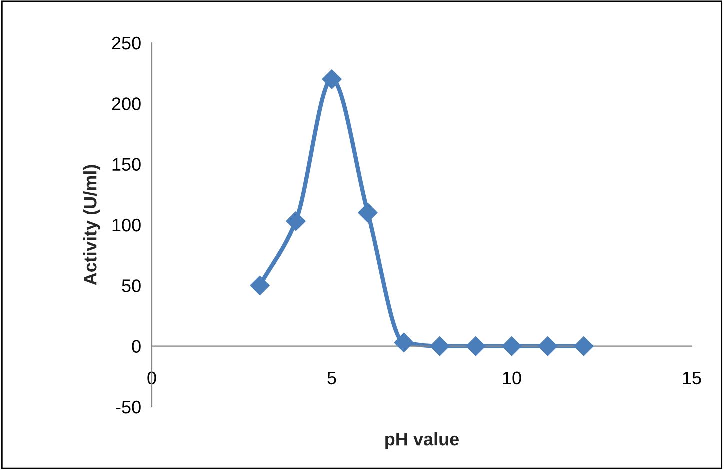 This screenshot has width=724, height=470. Describe the element at coordinates (128, 407) in the screenshot. I see `y-tick-label: -50` at that location.